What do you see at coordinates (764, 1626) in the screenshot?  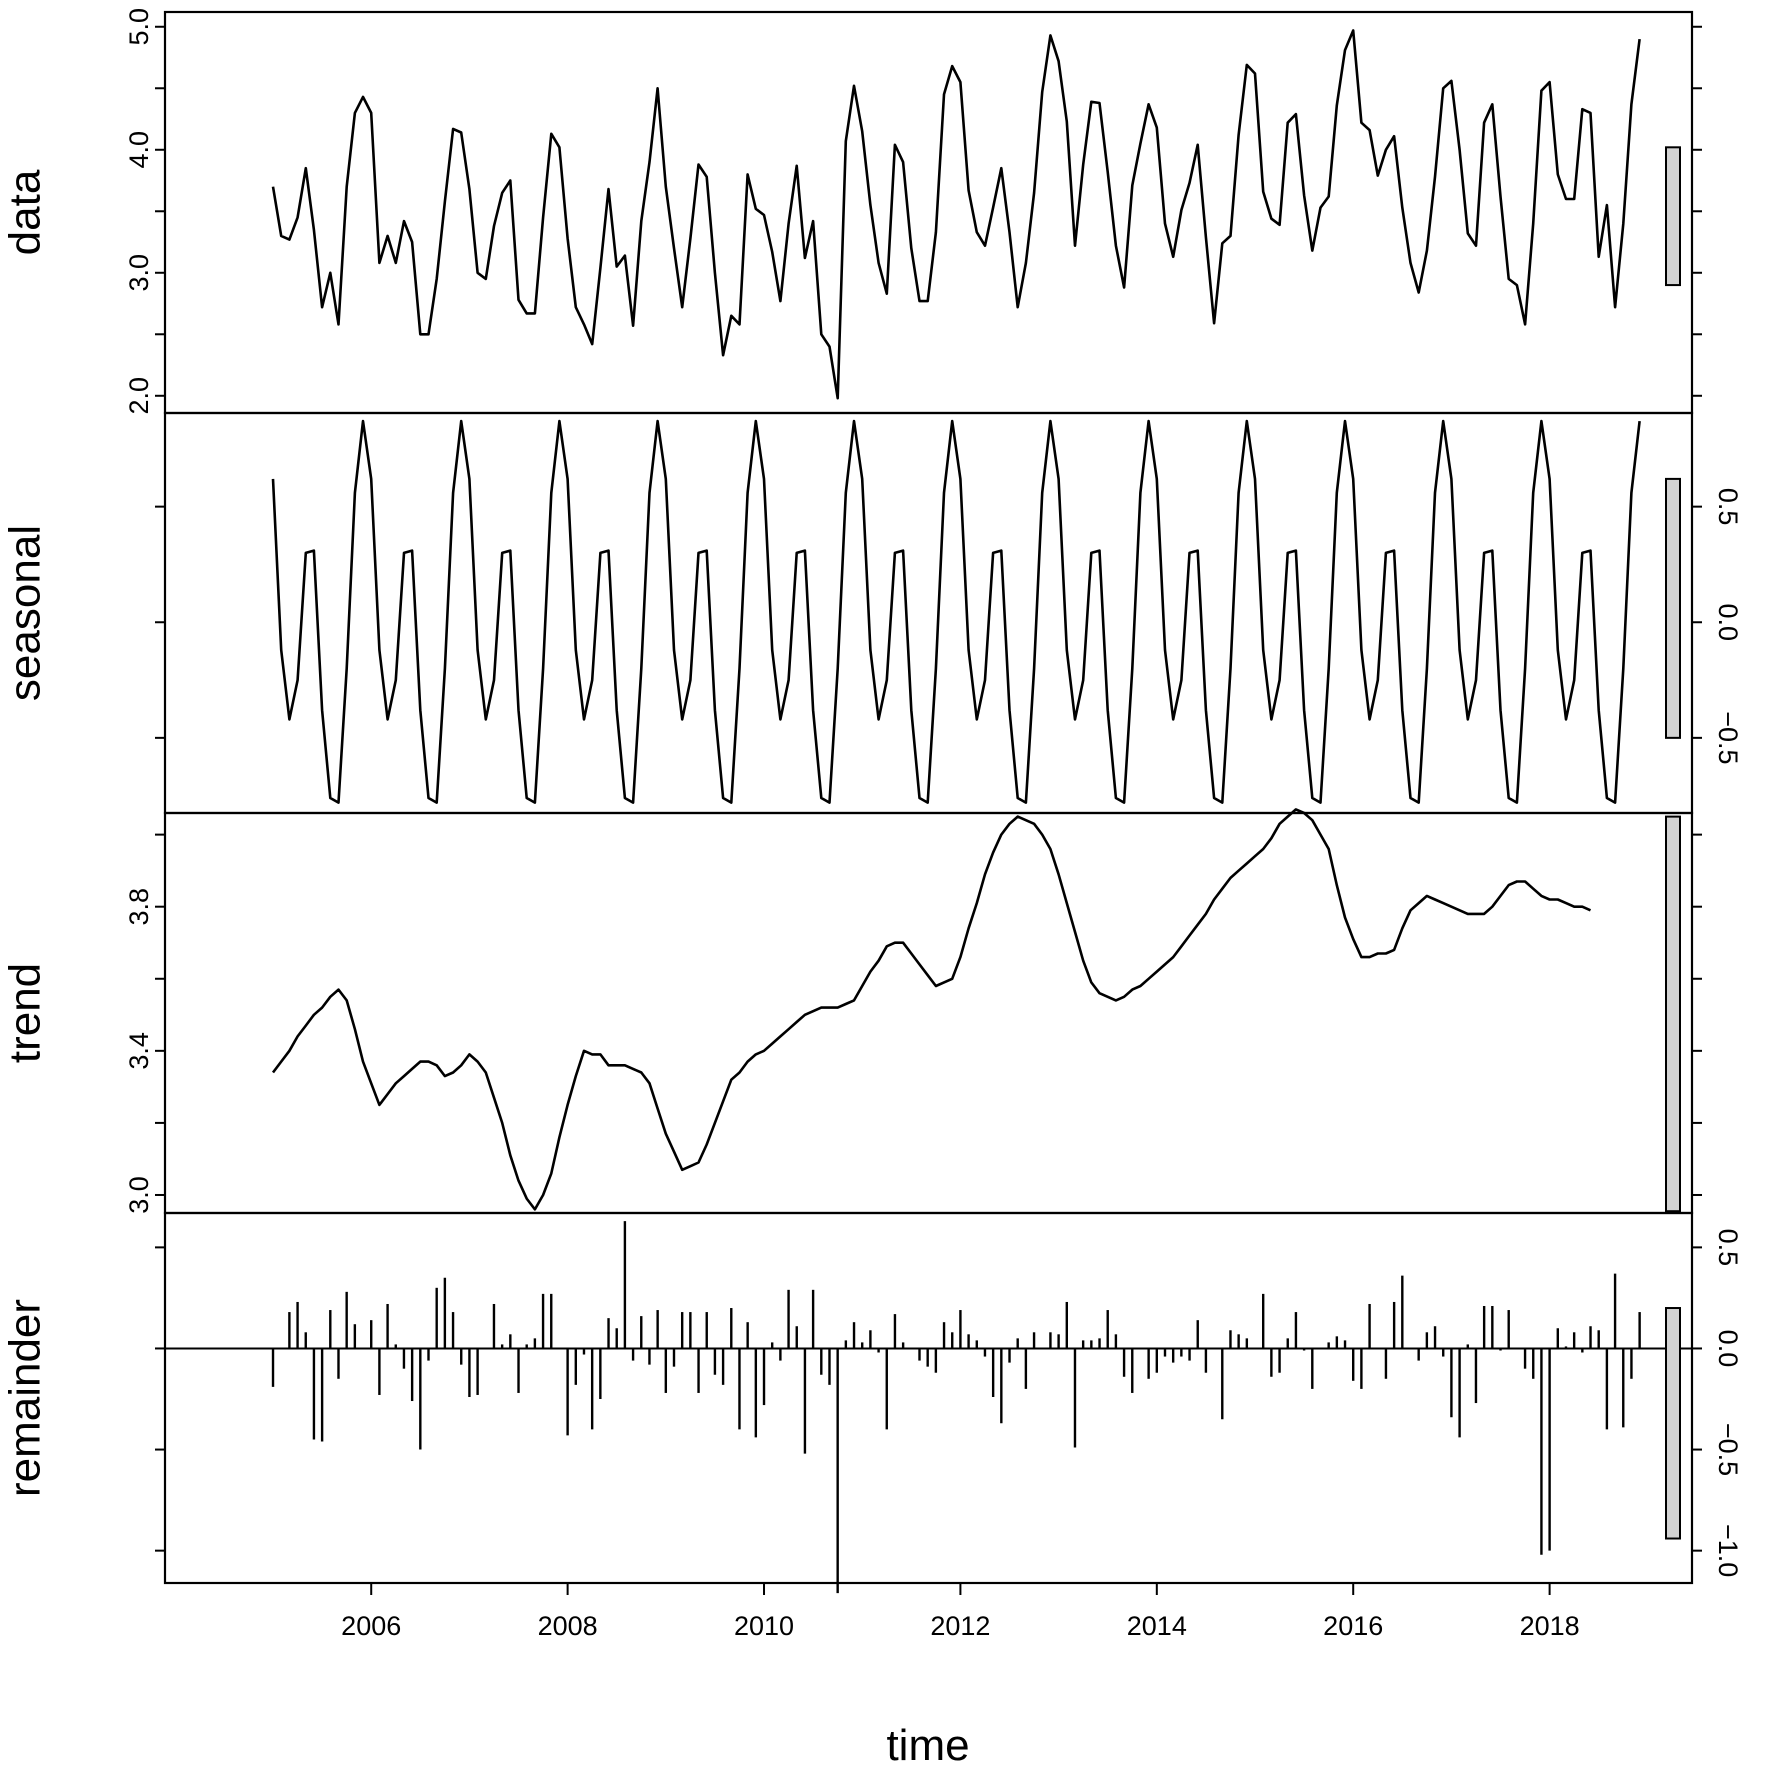 I see `x-tick-label: 2010` at bounding box center [764, 1626].